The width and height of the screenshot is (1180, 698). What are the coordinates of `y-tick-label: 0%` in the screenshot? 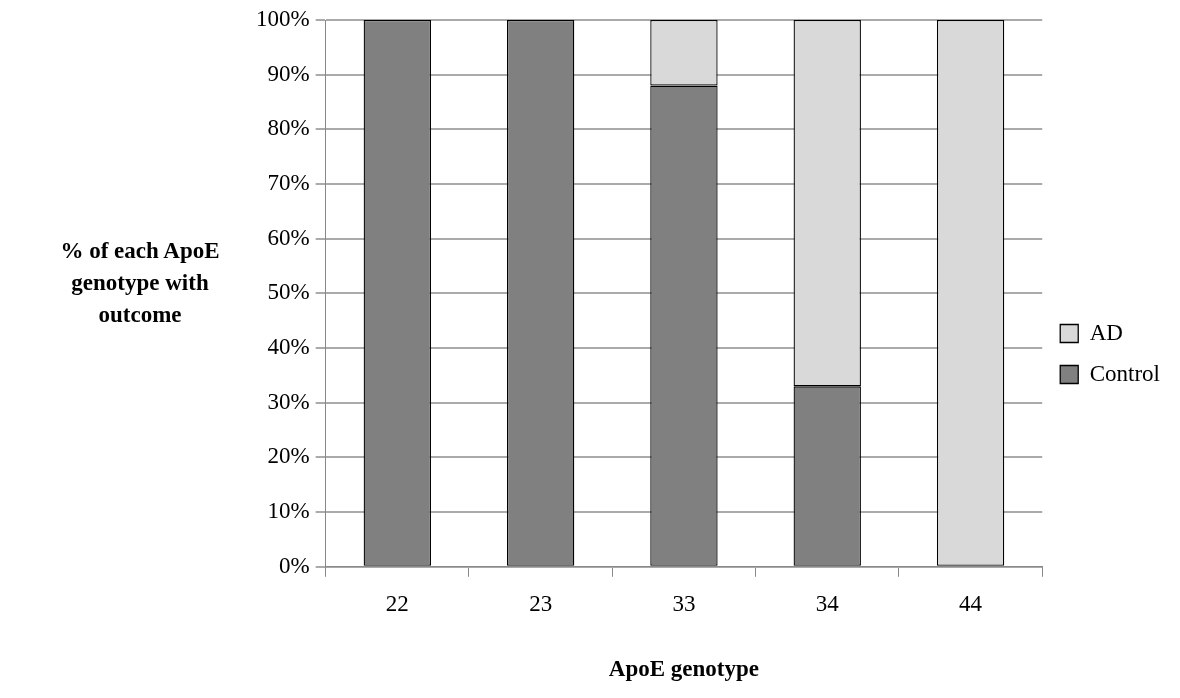 It's located at (294, 565).